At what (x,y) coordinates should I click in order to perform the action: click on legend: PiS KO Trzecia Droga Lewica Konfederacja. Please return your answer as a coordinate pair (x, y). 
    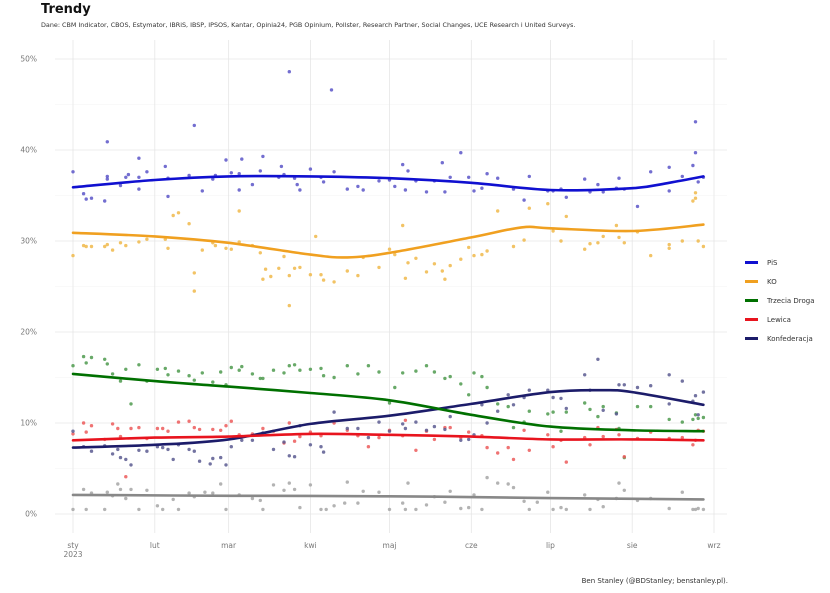
    Looking at the image, I should click on (780, 300).